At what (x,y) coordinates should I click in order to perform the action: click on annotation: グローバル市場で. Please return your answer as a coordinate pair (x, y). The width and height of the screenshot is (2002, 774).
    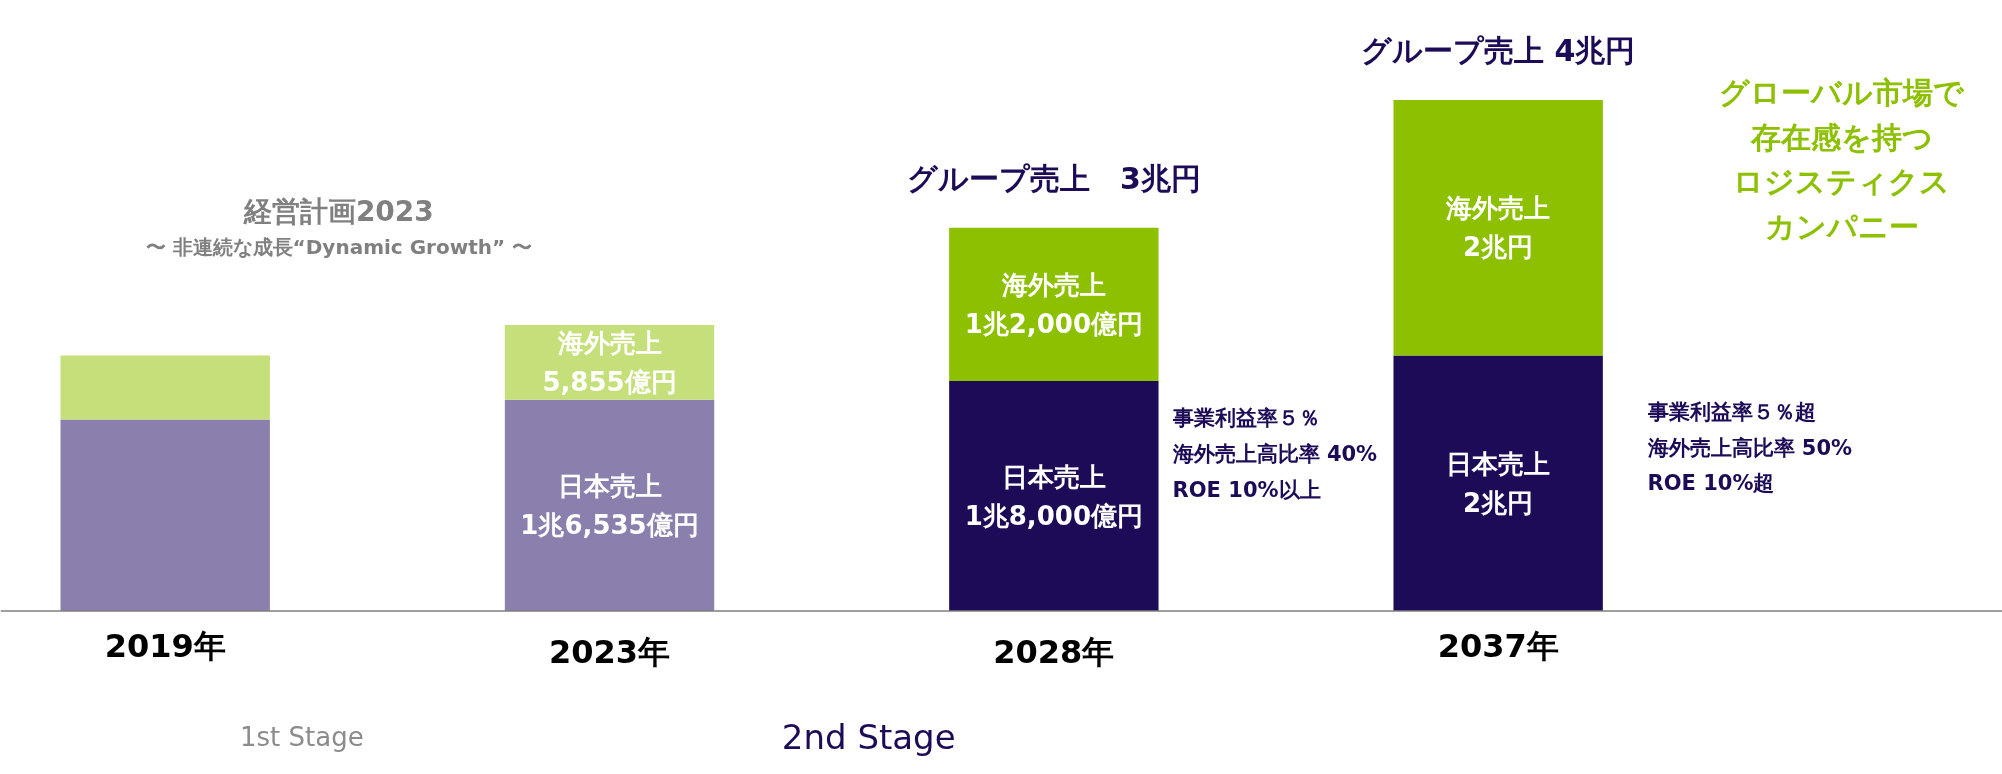
    Looking at the image, I should click on (1842, 92).